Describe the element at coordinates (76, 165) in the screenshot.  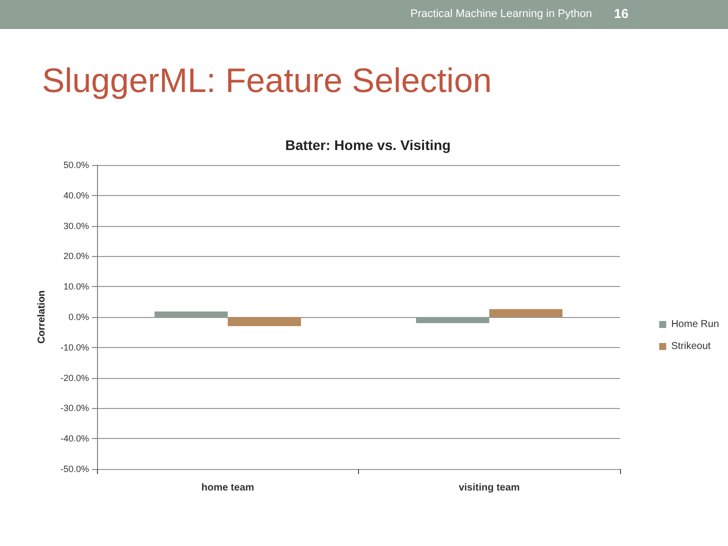
I see `y-tick-label: 50.0%` at that location.